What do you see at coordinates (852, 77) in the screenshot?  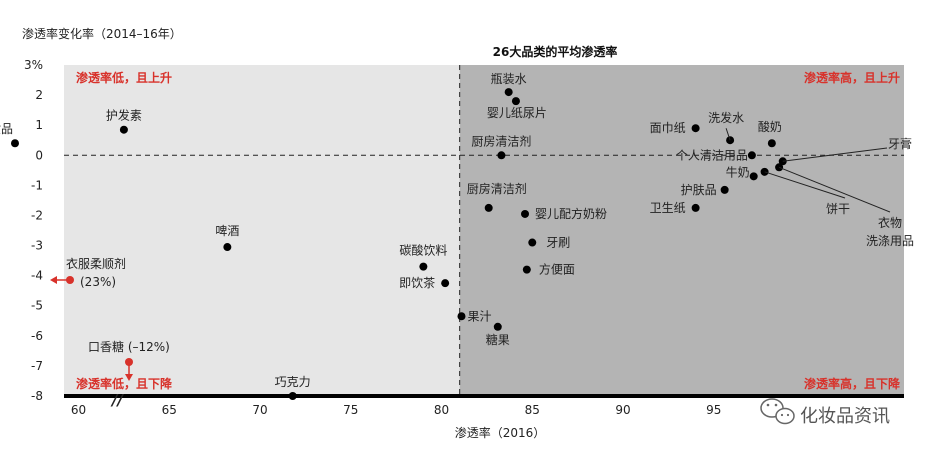 I see `quadrant-label-top-right: 渗透率高，且上升` at bounding box center [852, 77].